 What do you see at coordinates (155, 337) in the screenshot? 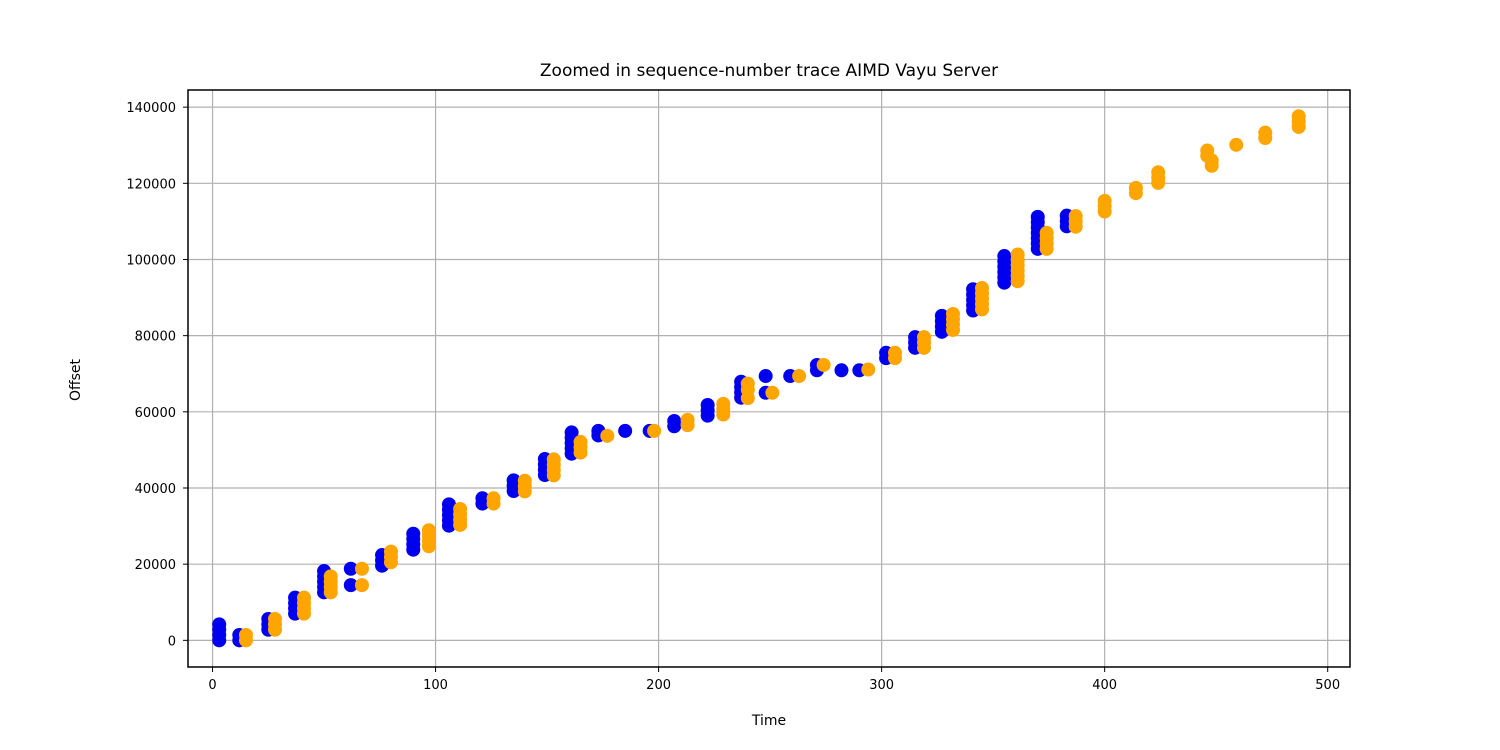
I see `y-tick-label: 80000` at bounding box center [155, 337].